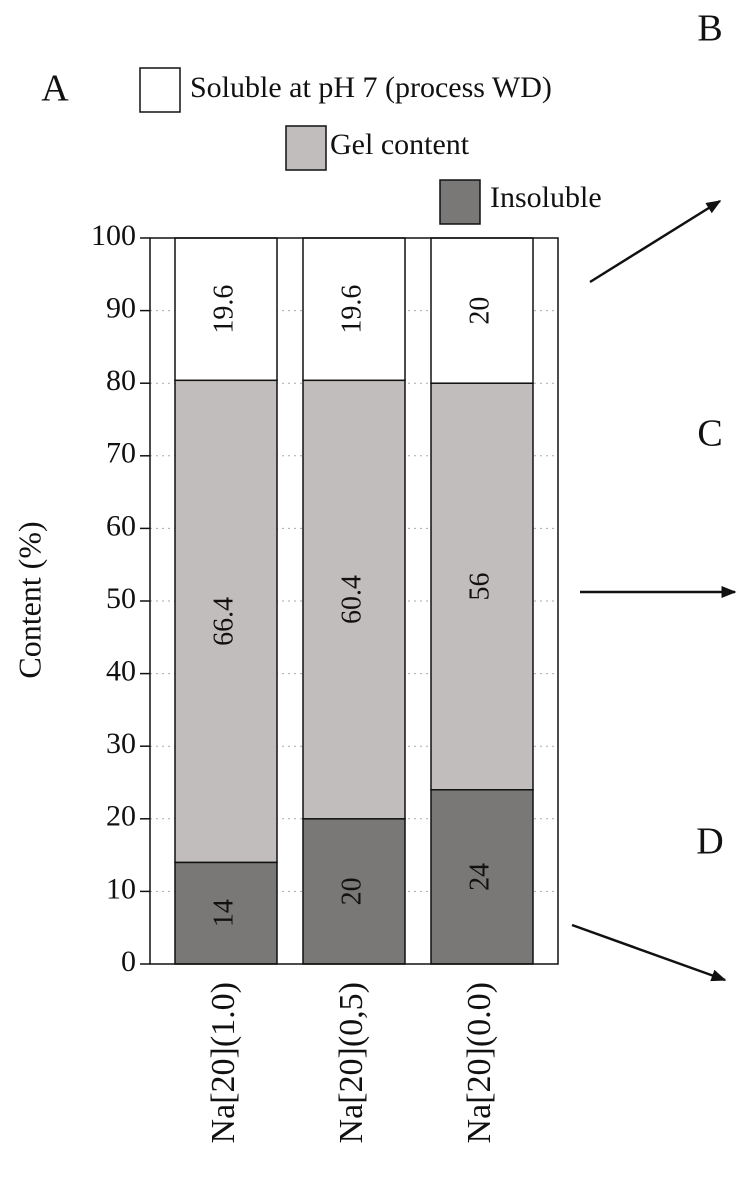 Image resolution: width=741 pixels, height=1194 pixels. I want to click on y-tick-label: 90, so click(121, 307).